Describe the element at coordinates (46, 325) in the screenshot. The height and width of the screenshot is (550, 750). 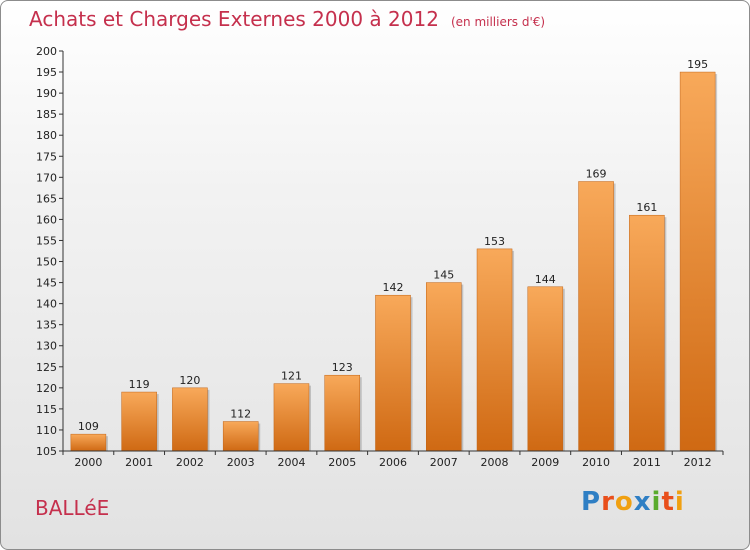
I see `y-tick-label: 135` at that location.